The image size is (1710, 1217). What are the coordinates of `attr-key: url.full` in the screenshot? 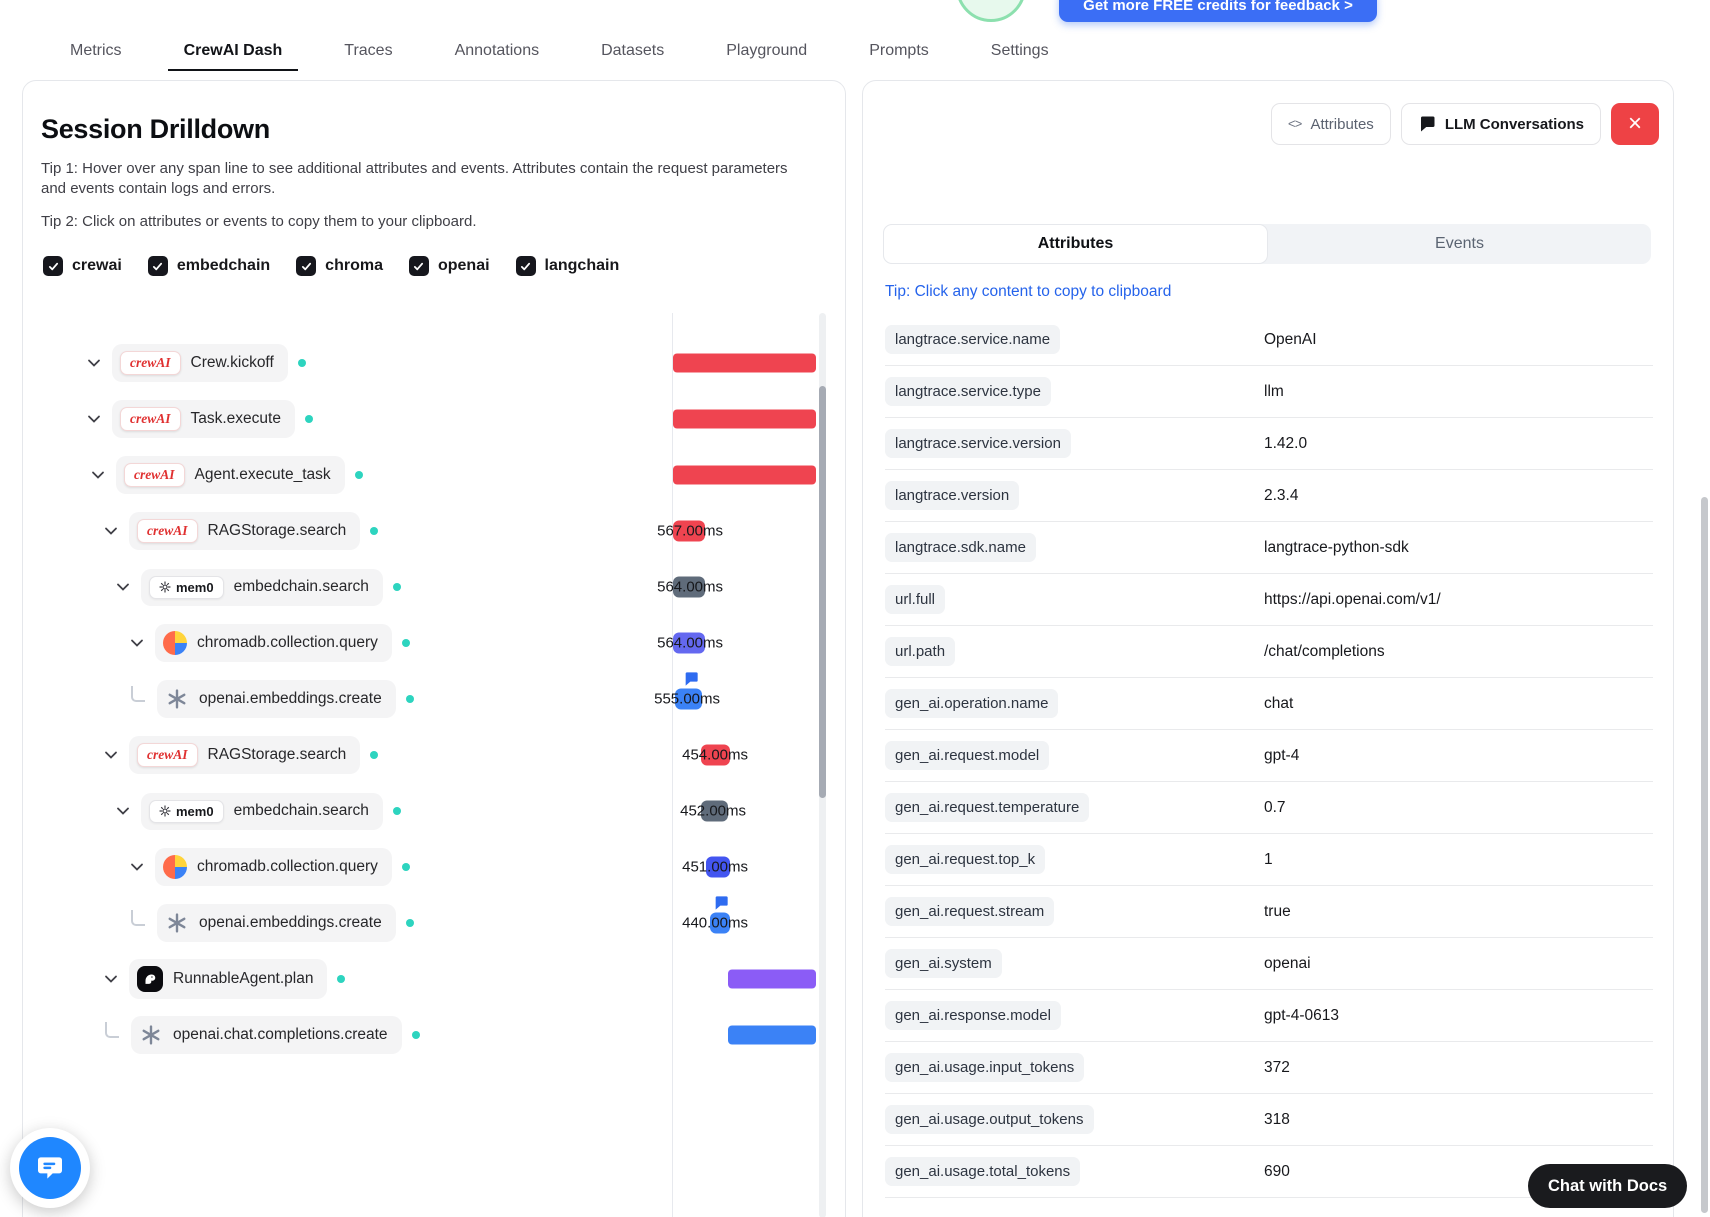 It's located at (915, 599).